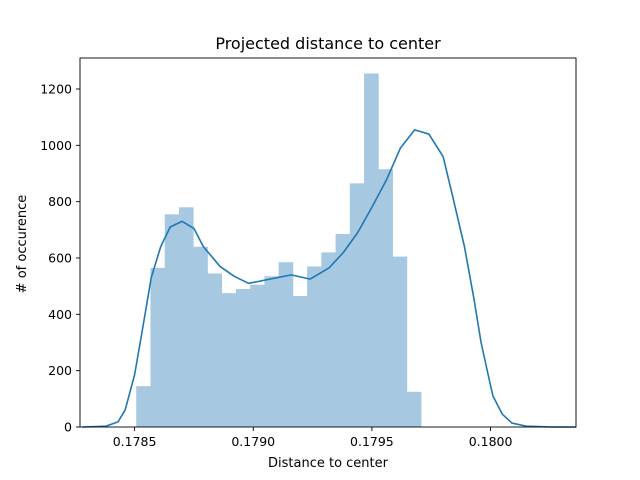 The width and height of the screenshot is (640, 480). I want to click on x-tick-label: 0.1795, so click(372, 441).